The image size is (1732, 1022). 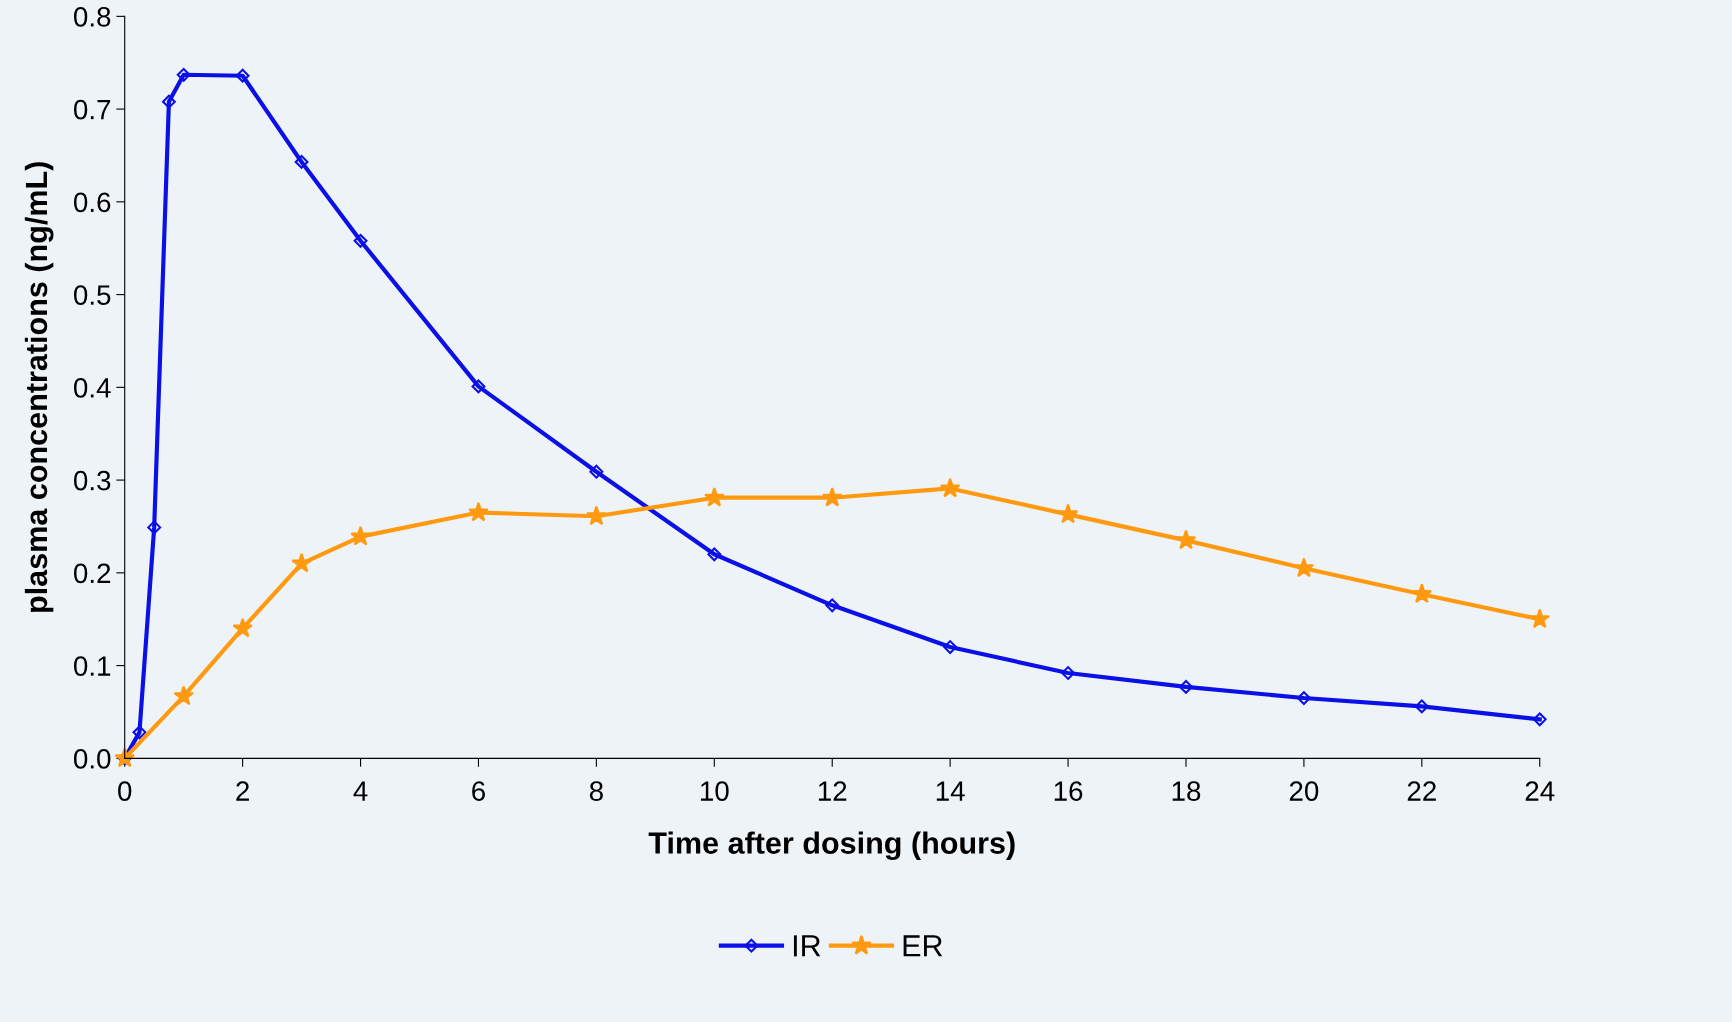 What do you see at coordinates (92, 758) in the screenshot?
I see `y-tick-label: 0.0` at bounding box center [92, 758].